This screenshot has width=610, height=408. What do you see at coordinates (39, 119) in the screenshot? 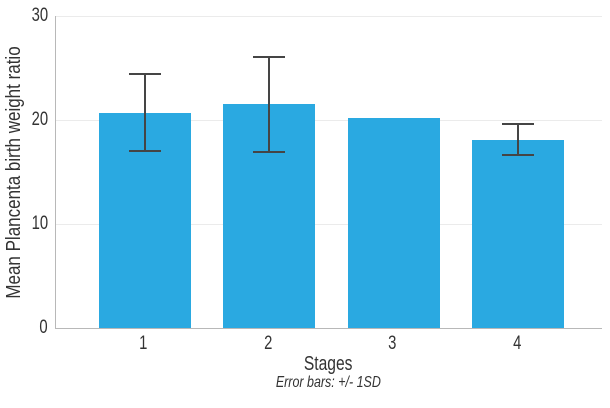
I see `y-tick-label-text: 20` at bounding box center [39, 119].